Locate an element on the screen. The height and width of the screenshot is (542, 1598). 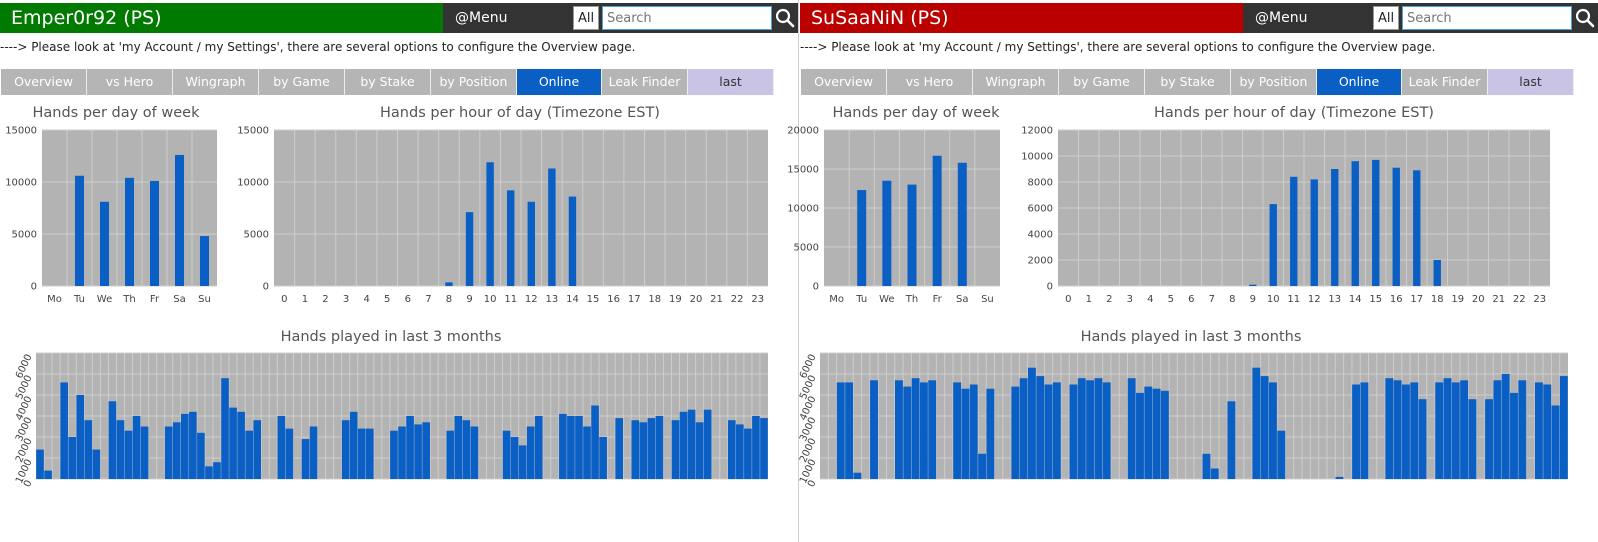
x-tick-label: 5 is located at coordinates (387, 299).